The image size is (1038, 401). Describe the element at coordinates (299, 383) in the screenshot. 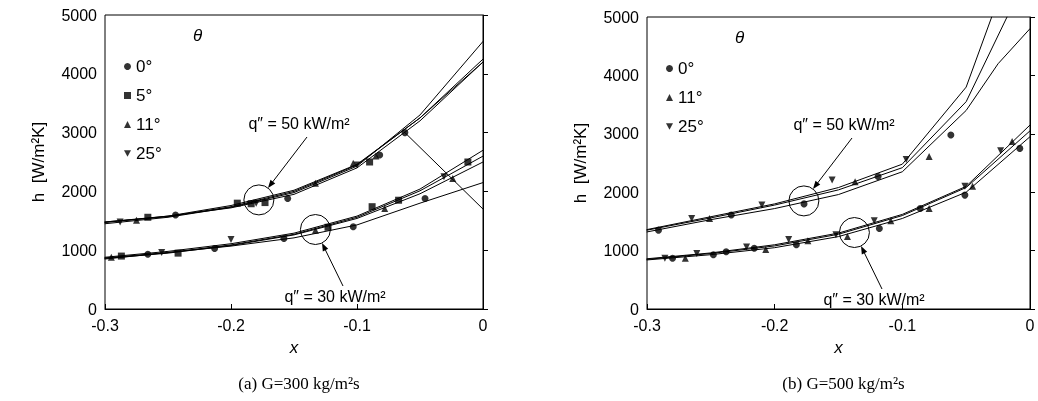

I see `text: (a) G=300 kg/m²s` at that location.